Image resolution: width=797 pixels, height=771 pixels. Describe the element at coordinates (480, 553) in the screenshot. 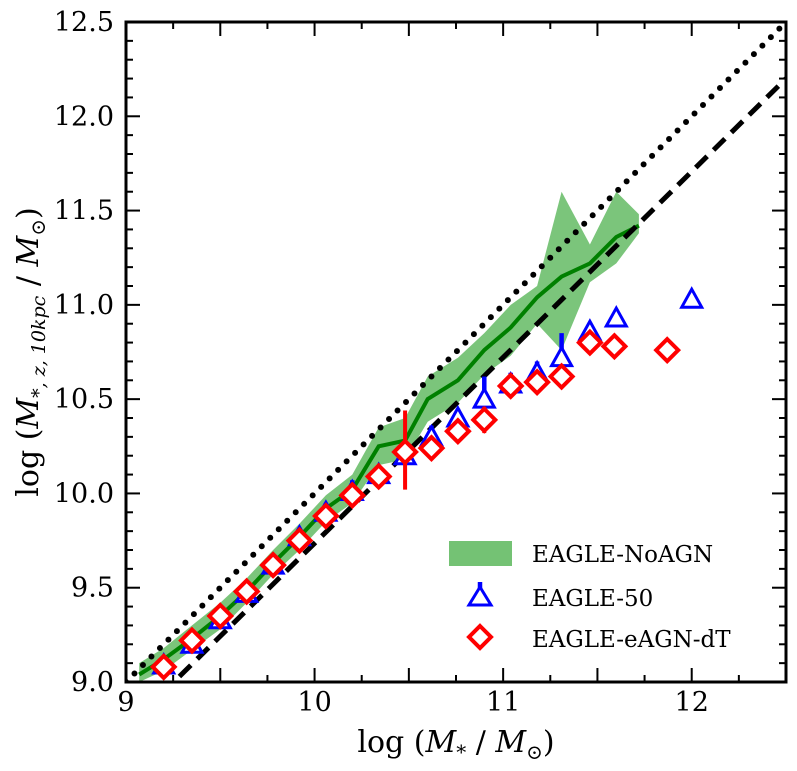

I see `legend-swatch-noagn` at that location.